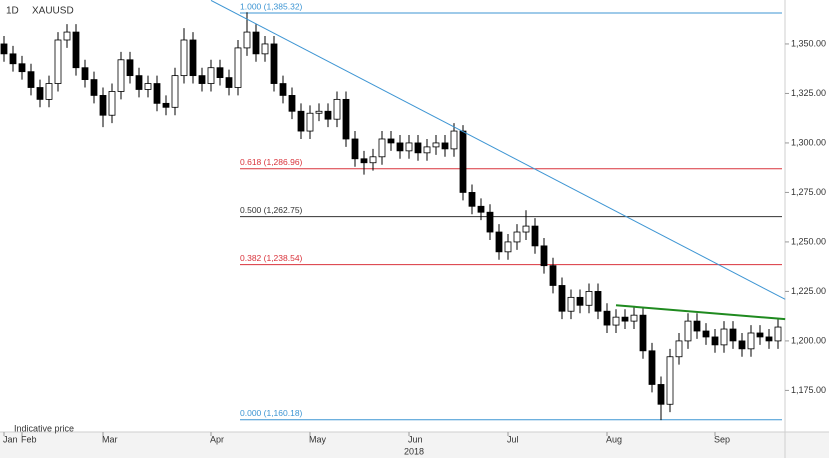  Describe the element at coordinates (271, 210) in the screenshot. I see `fib-label: 0.500 (1,262.75)` at that location.